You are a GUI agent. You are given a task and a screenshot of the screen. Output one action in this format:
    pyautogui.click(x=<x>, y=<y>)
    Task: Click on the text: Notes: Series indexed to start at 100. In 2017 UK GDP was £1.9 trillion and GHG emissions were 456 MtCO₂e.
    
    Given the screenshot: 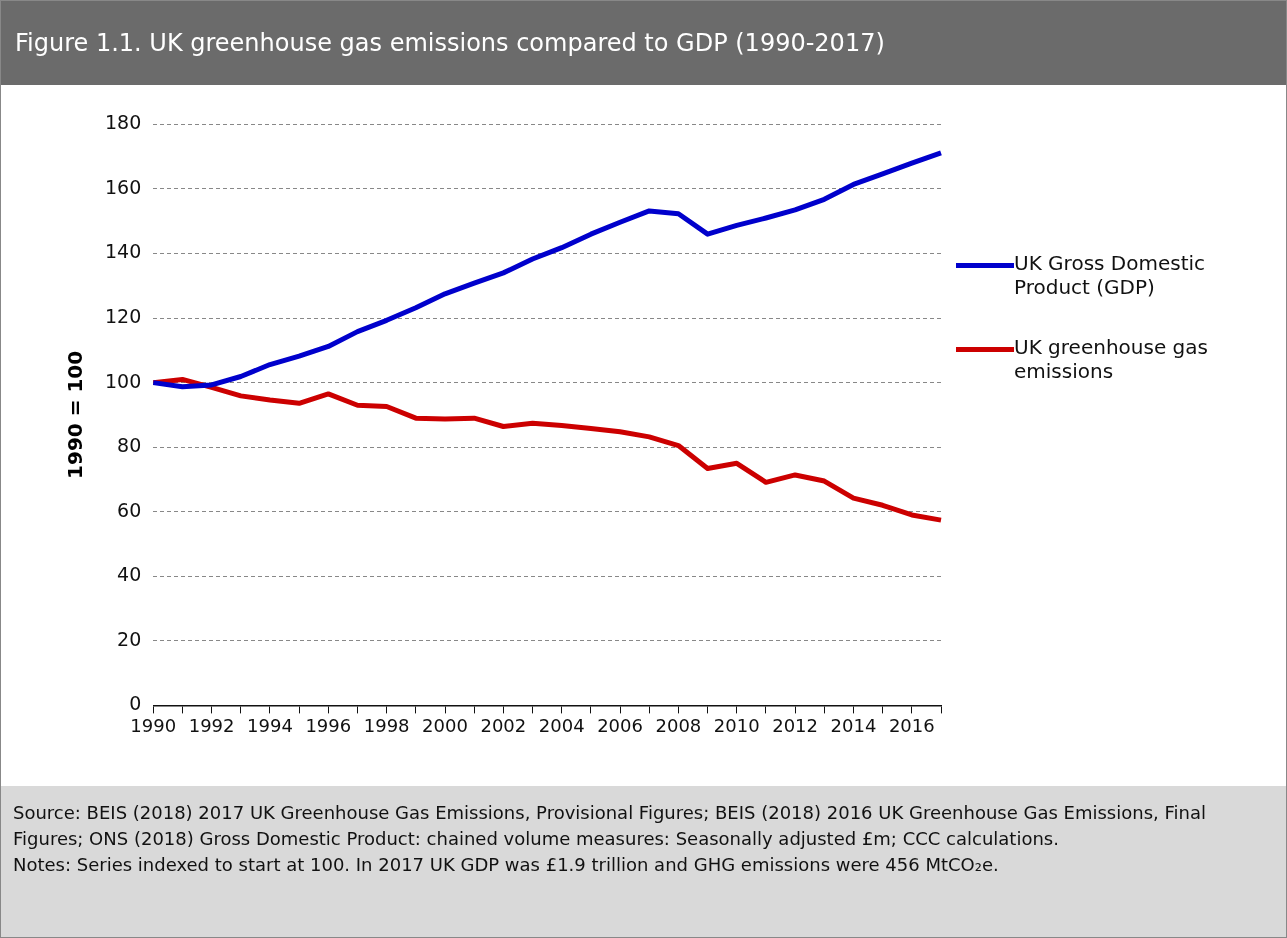 What is the action you would take?
    pyautogui.click(x=506, y=865)
    